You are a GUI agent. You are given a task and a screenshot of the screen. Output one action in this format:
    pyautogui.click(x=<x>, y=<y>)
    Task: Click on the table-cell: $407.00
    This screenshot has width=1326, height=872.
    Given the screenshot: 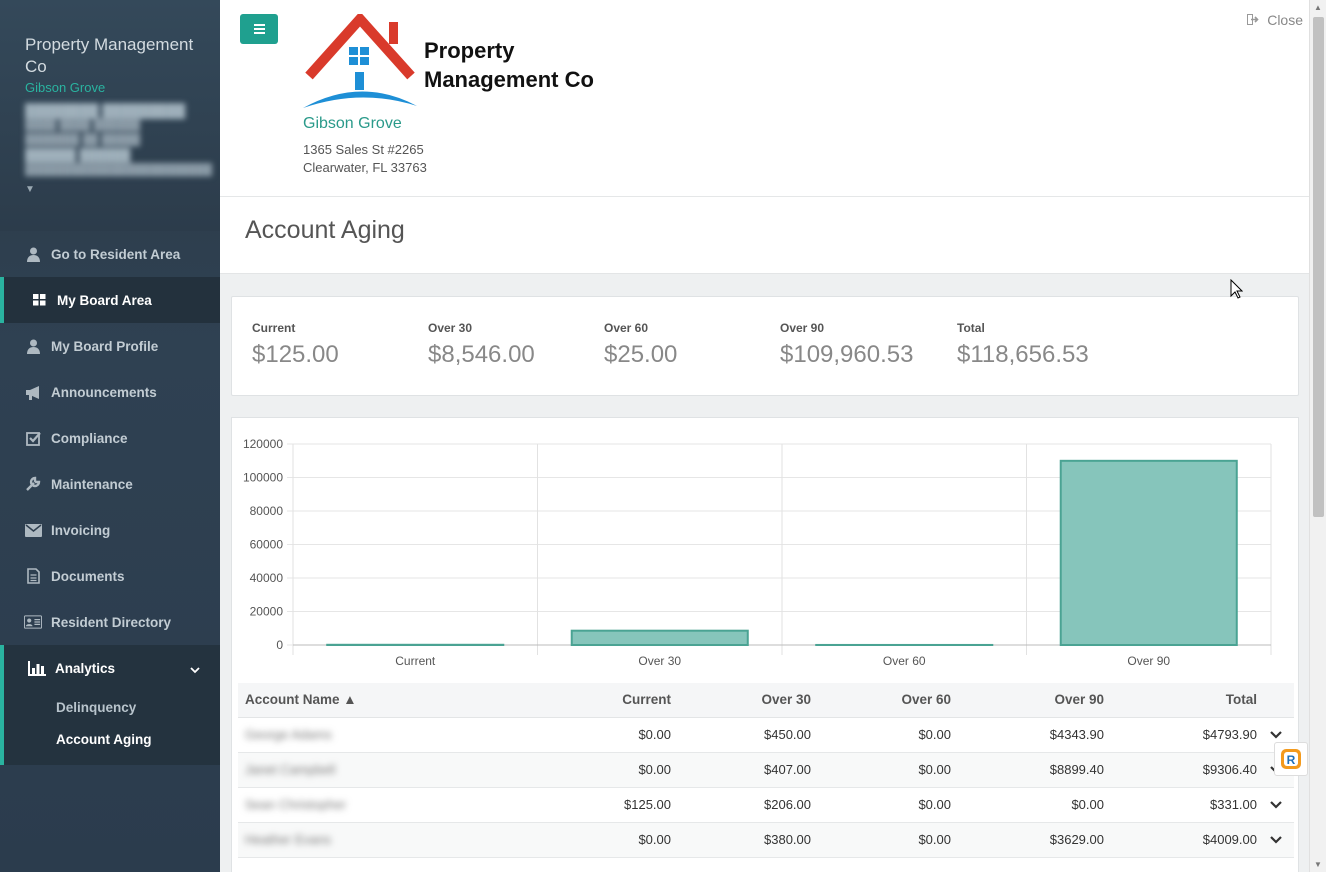 What is the action you would take?
    pyautogui.click(x=741, y=770)
    